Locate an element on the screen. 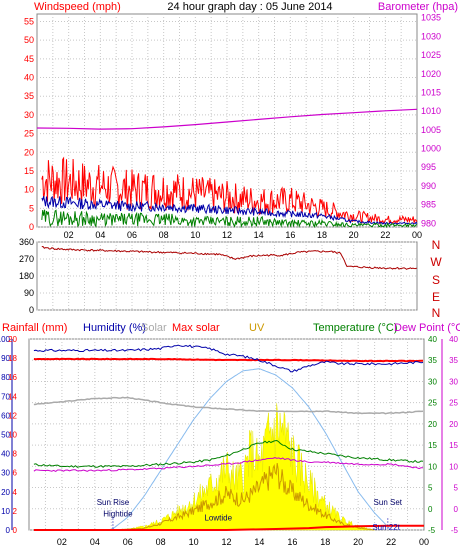 The image size is (460, 555). barometer-y-tick-label: 1035 is located at coordinates (431, 18).